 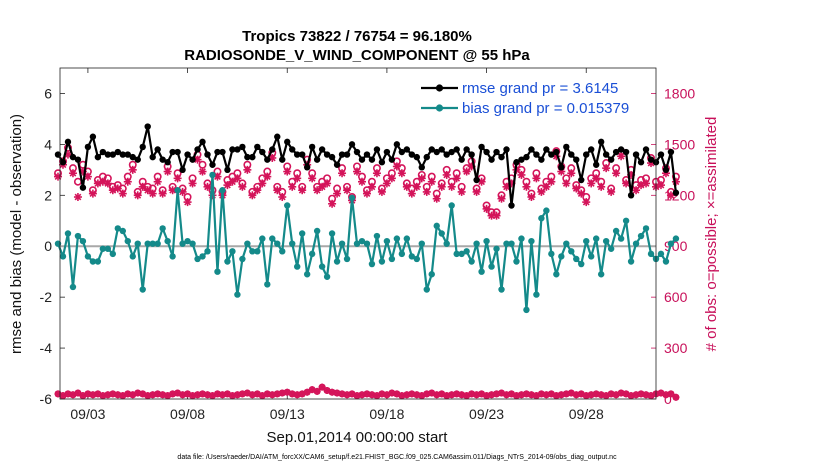 I want to click on x-tick-label: 09/03, so click(x=87, y=414).